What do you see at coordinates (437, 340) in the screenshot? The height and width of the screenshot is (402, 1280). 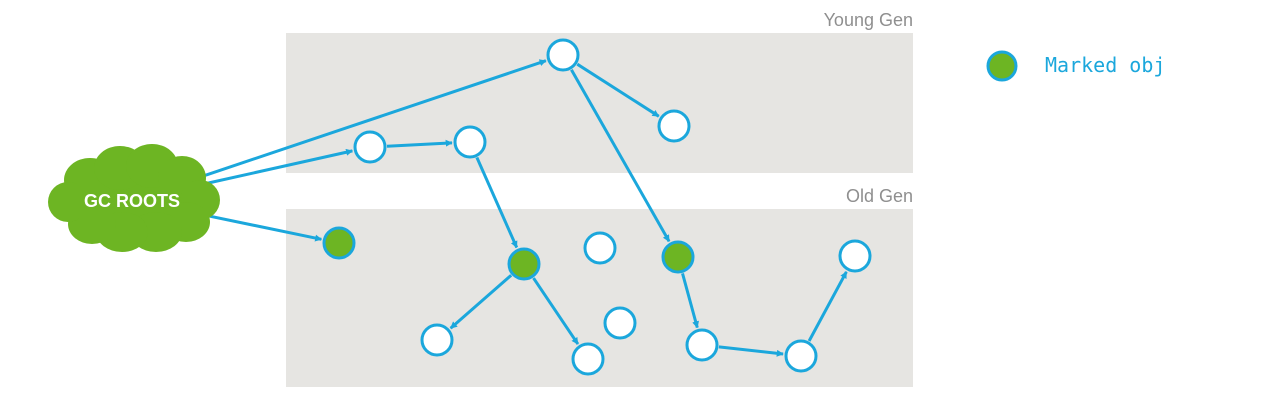 I see `object-o6` at bounding box center [437, 340].